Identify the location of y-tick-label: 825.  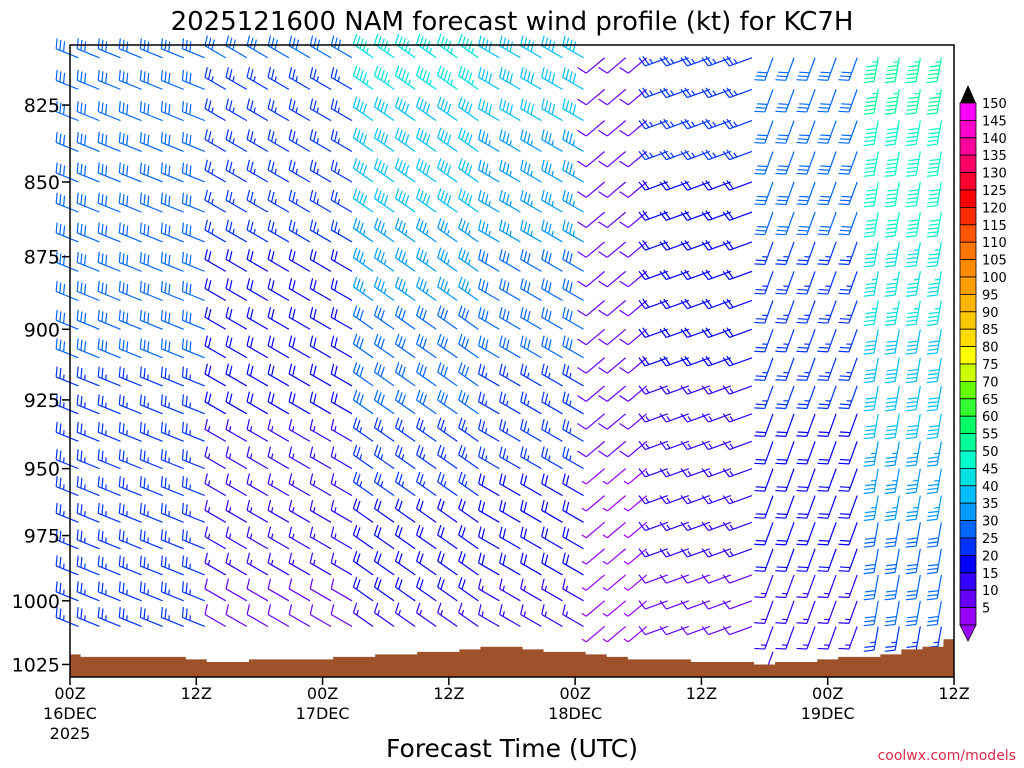
(42, 106).